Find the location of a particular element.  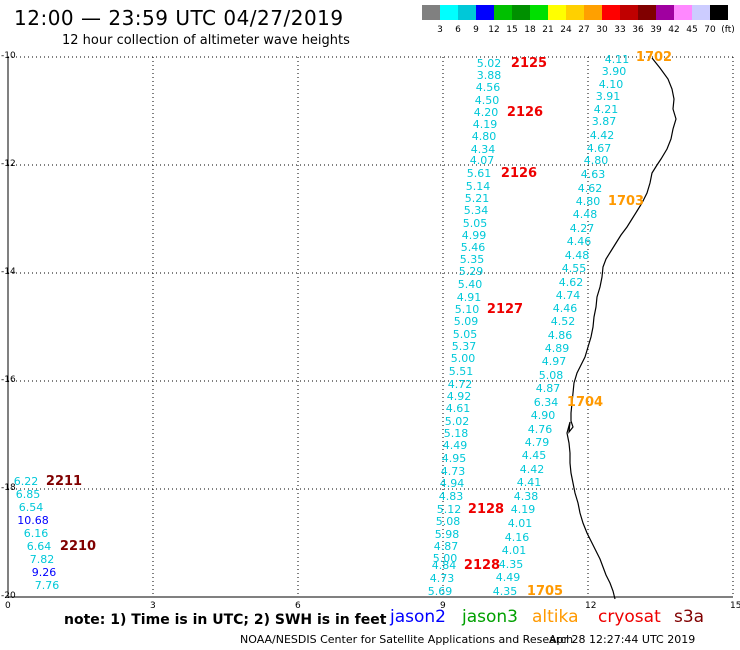

scale-label: 45 is located at coordinates (692, 30).